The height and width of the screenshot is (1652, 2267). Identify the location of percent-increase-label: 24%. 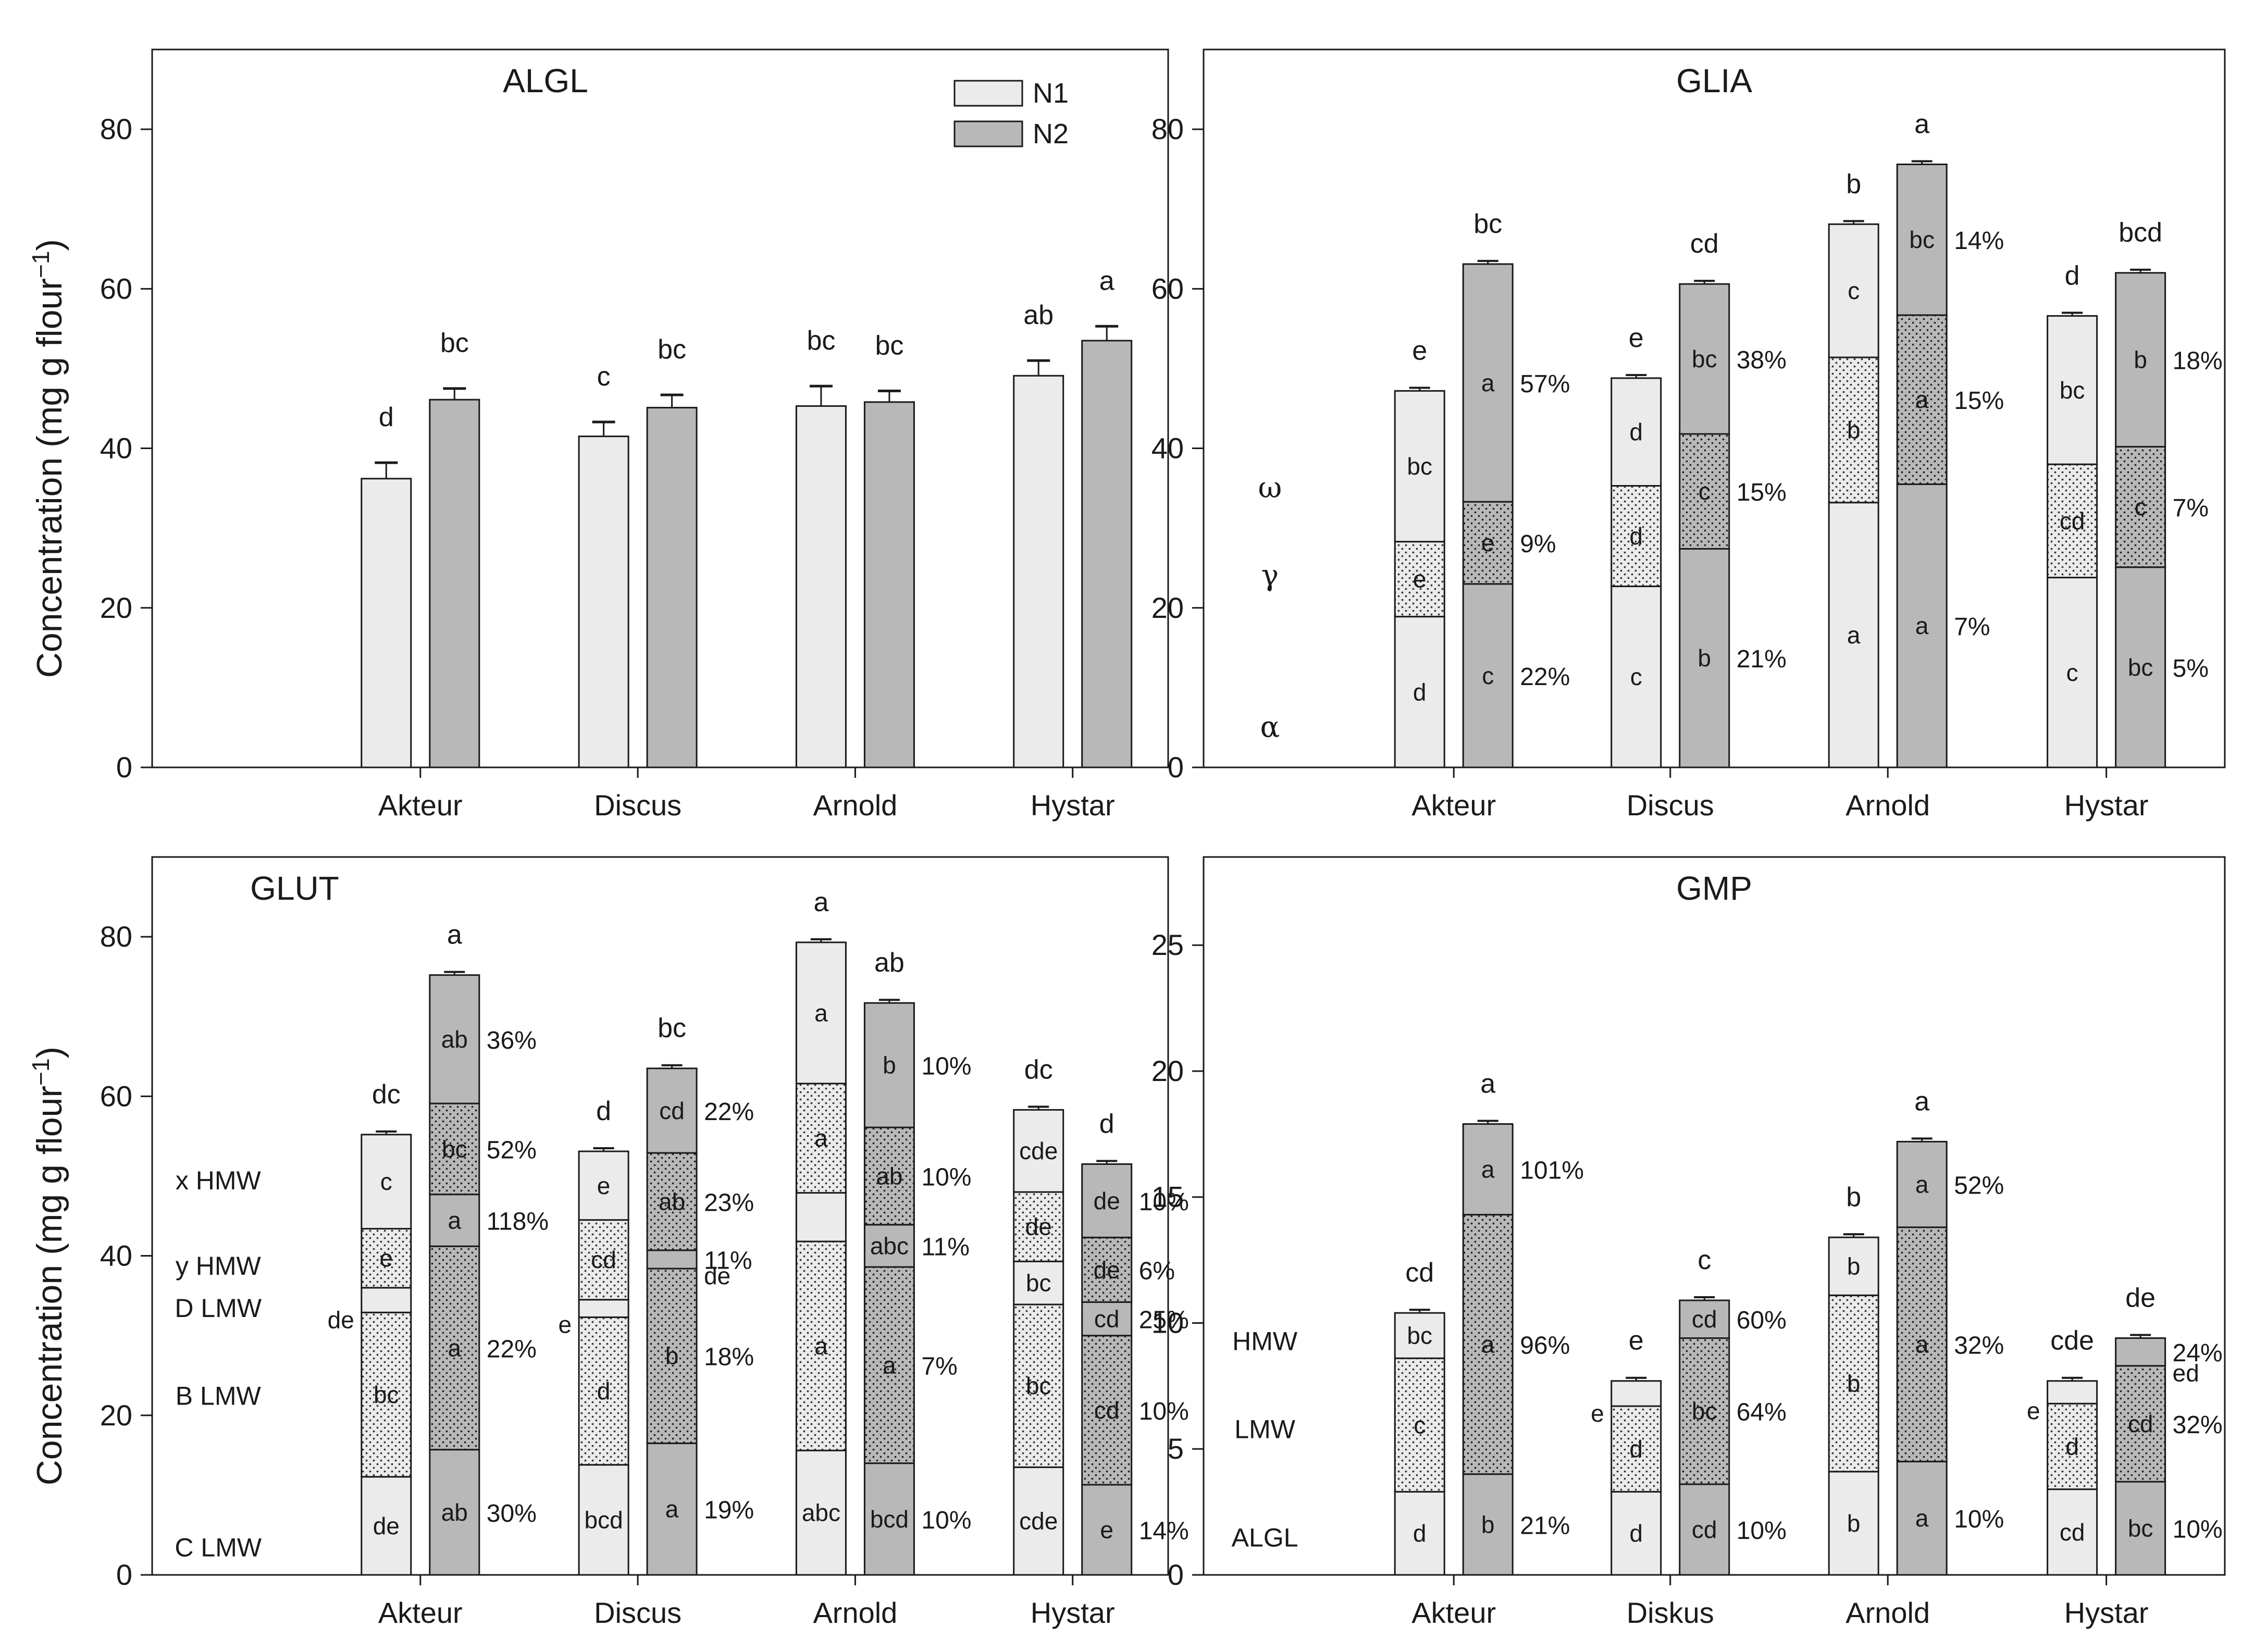
(2198, 1353).